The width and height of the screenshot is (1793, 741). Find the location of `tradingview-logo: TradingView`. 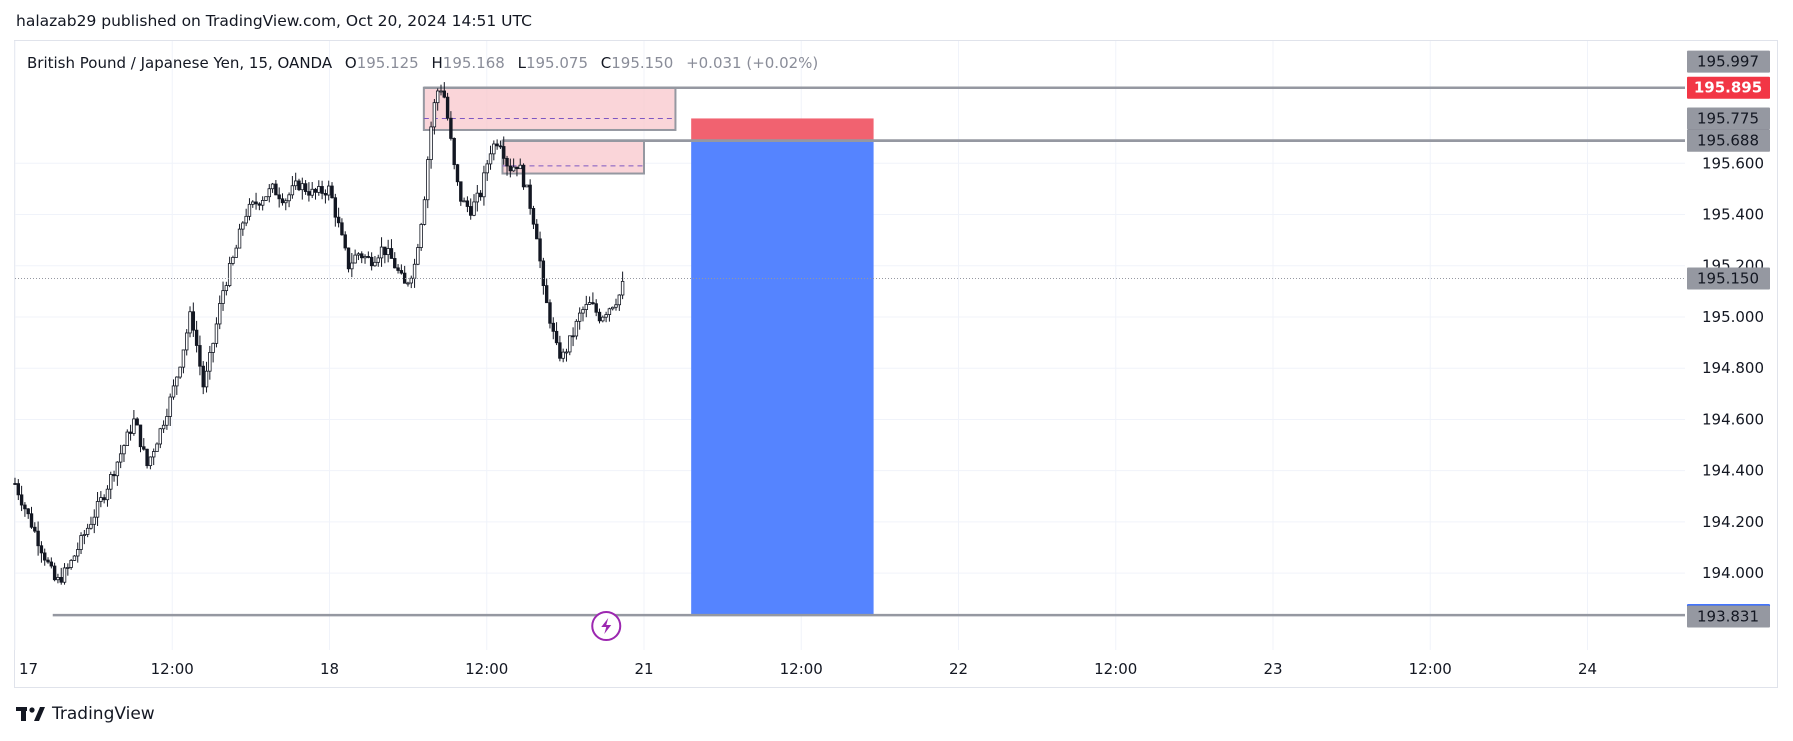

tradingview-logo: TradingView is located at coordinates (85, 714).